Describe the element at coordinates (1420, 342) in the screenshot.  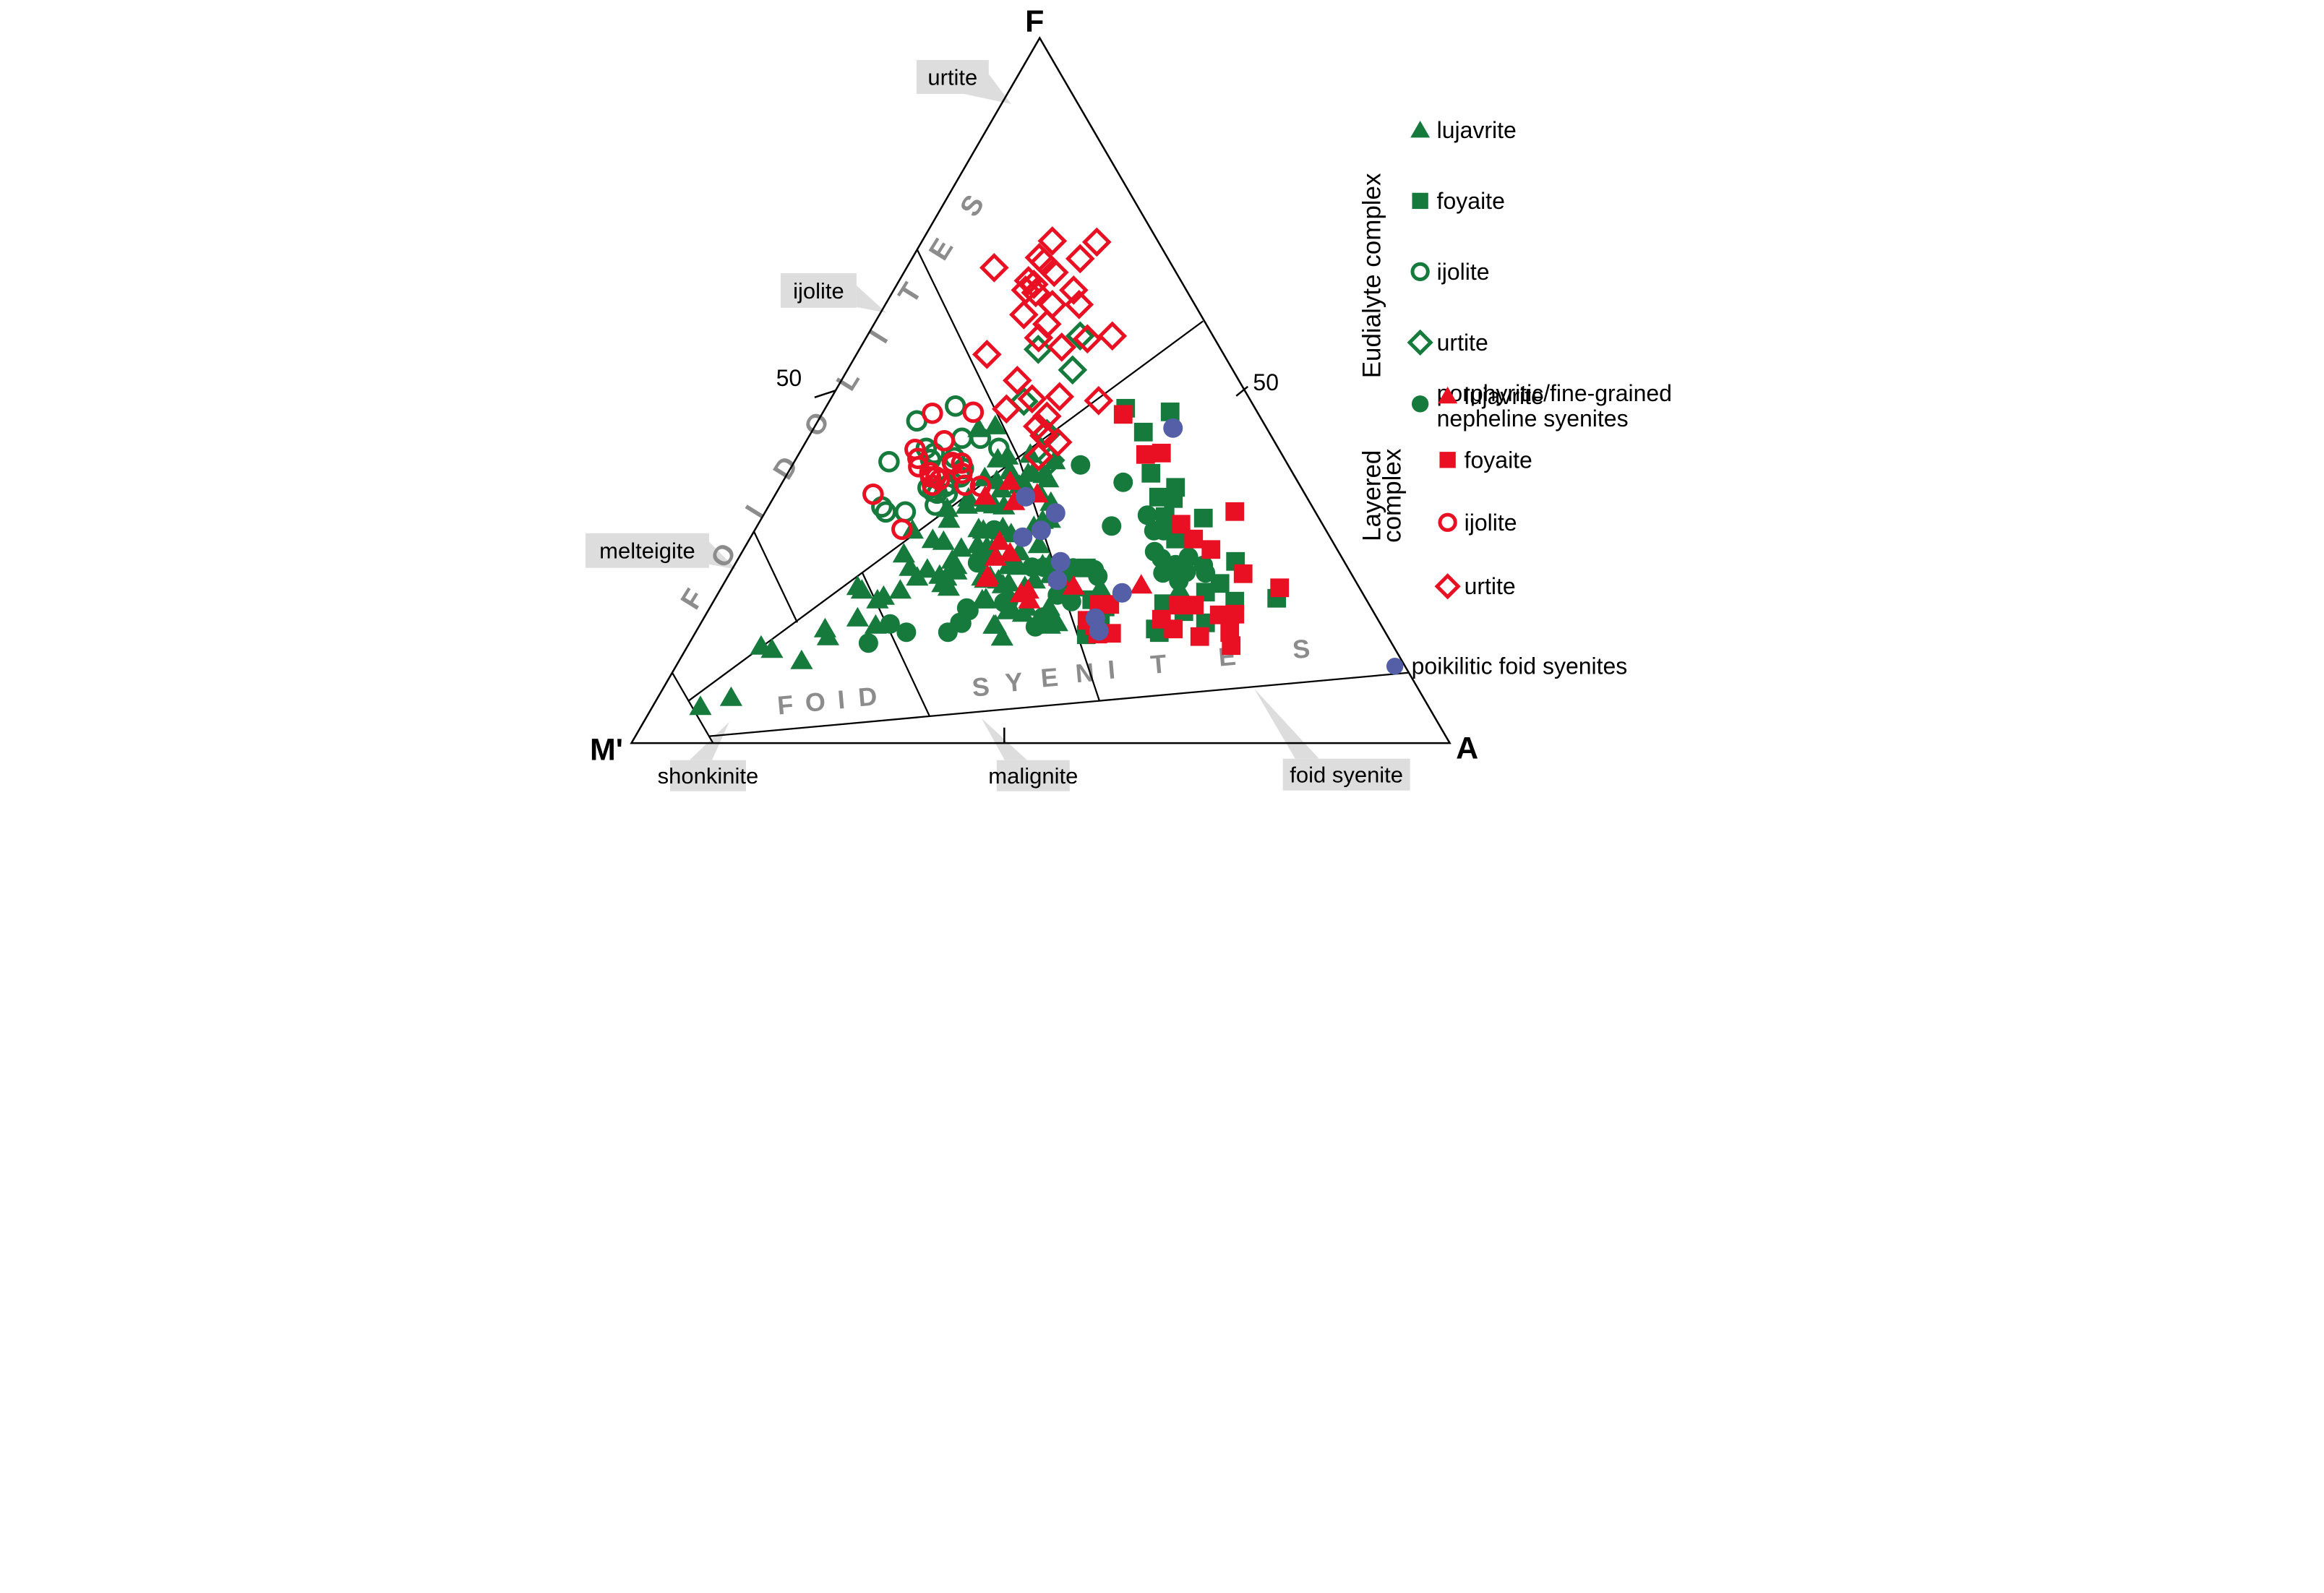
I see `legend-marker-ec-urtite` at that location.